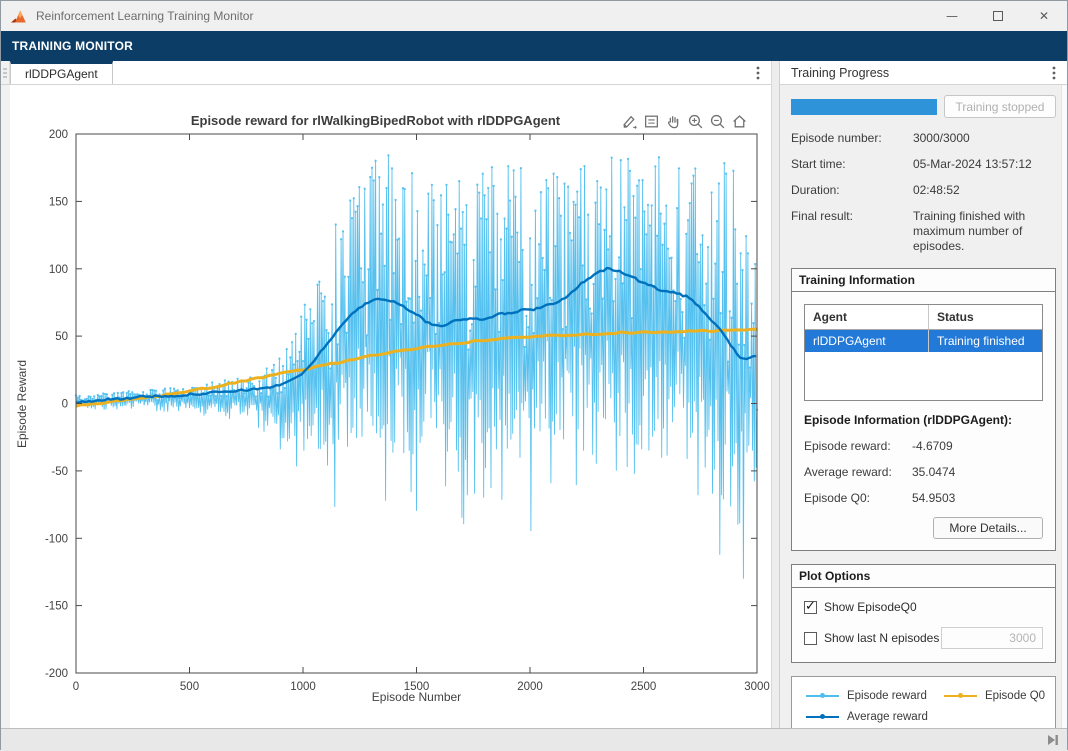  What do you see at coordinates (58, 270) in the screenshot?
I see `svg-text: 100` at bounding box center [58, 270].